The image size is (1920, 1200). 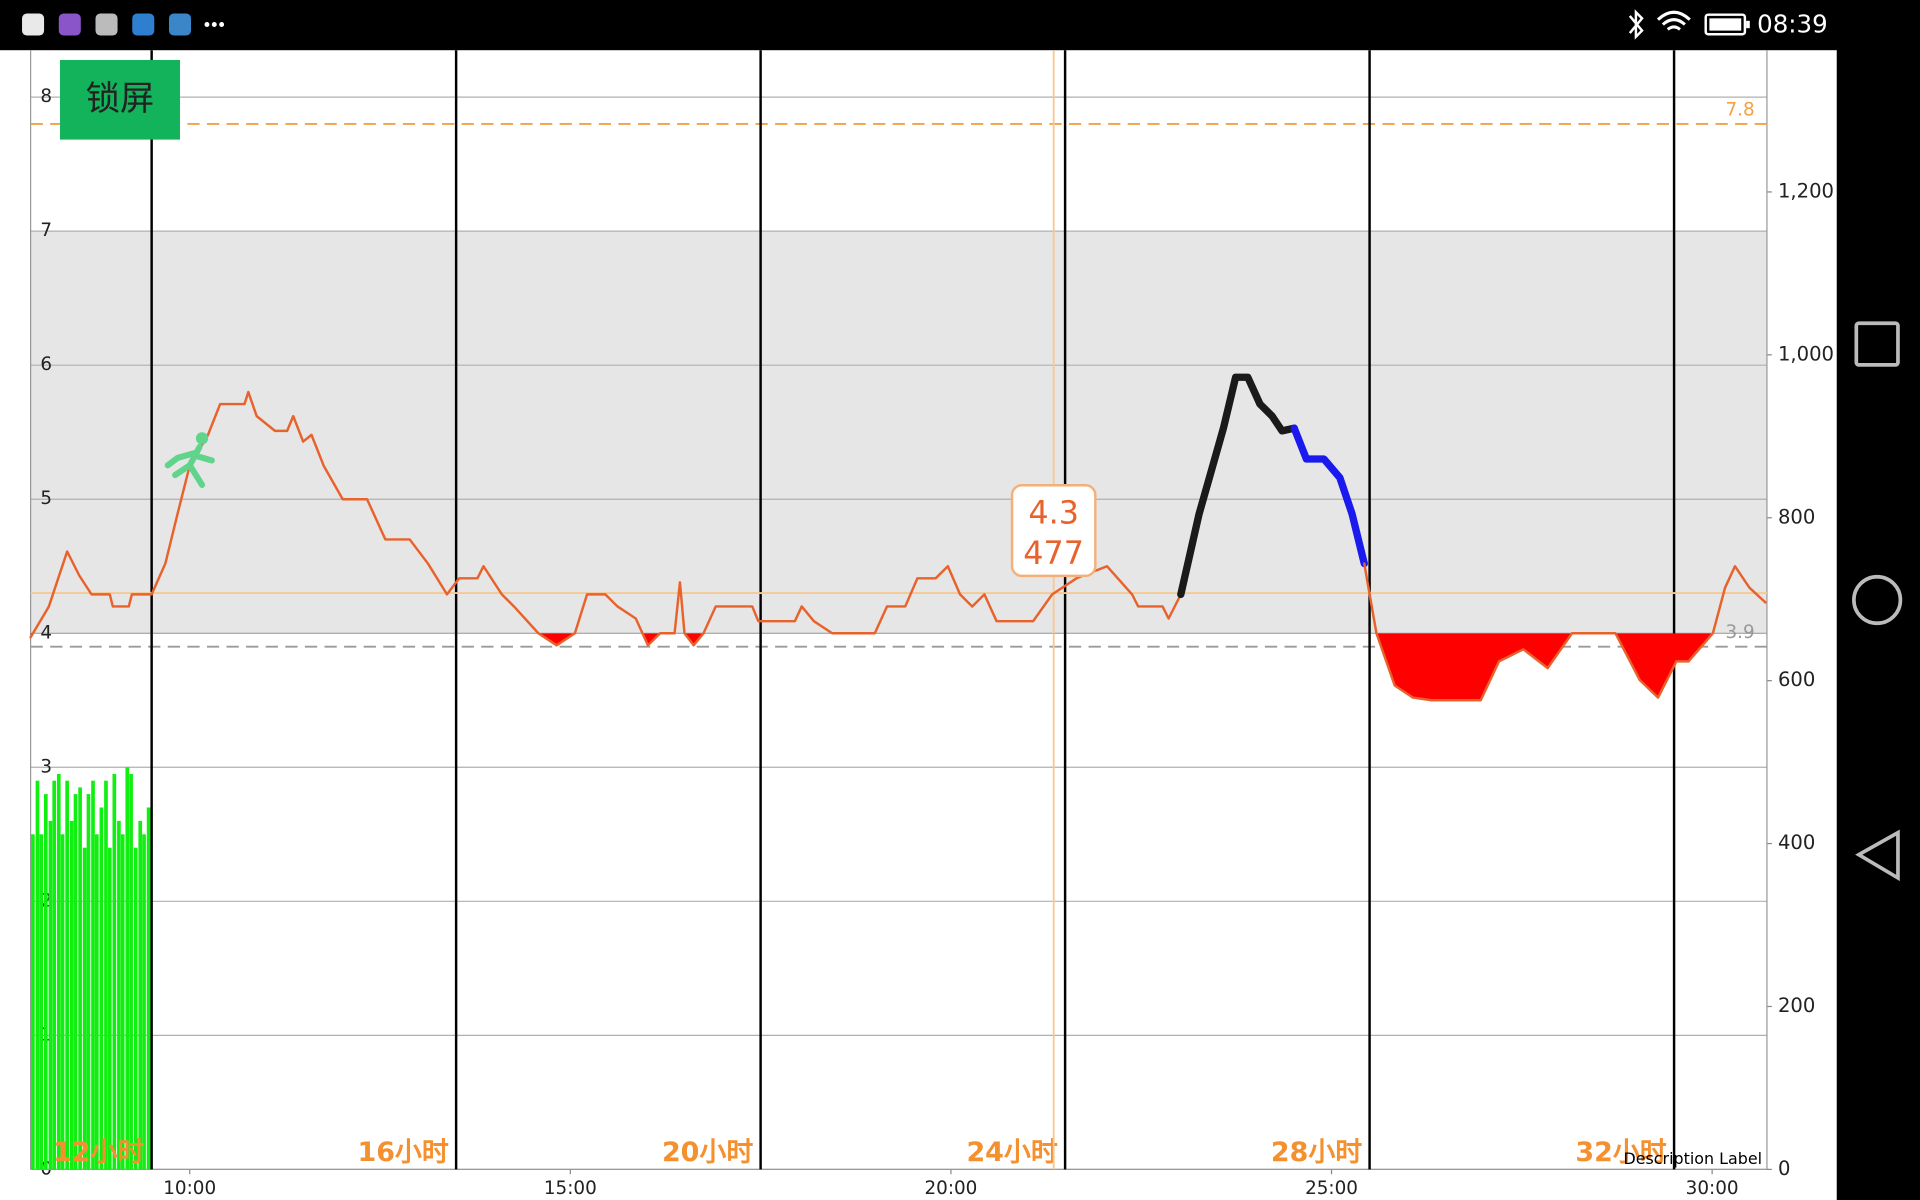 I want to click on y2-tick-label: 800, so click(x=1796, y=516).